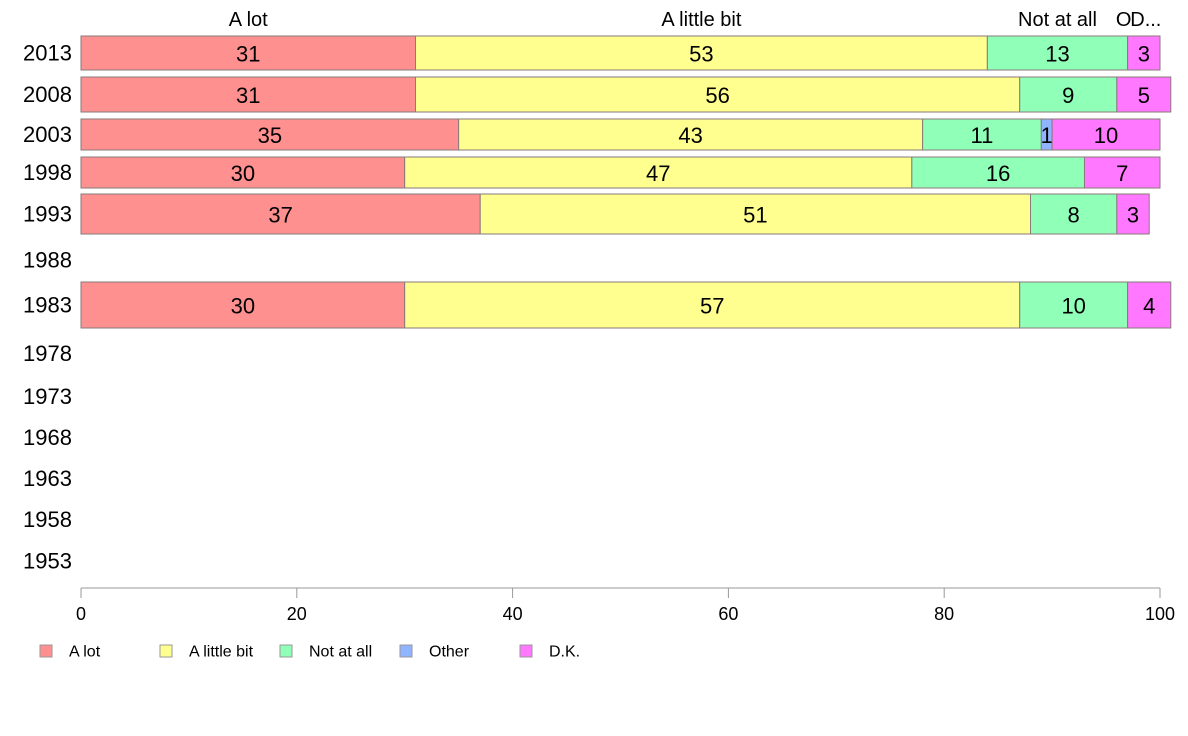  Describe the element at coordinates (1160, 614) in the screenshot. I see `tick-label: 100` at that location.